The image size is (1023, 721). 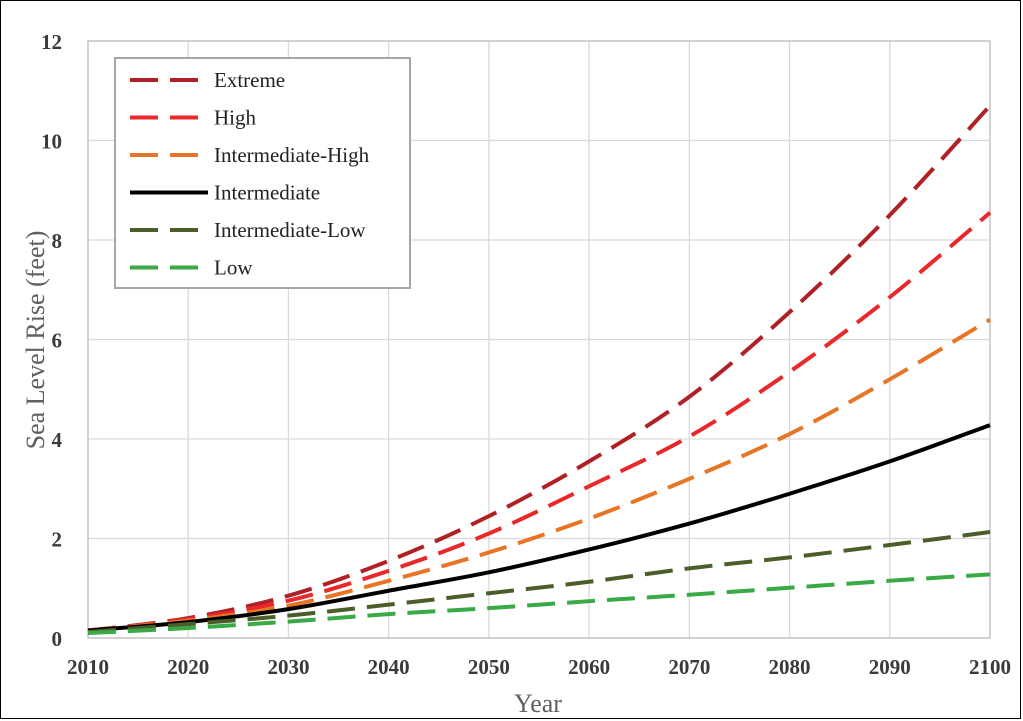 What do you see at coordinates (538, 703) in the screenshot?
I see `x-axis-label: Year` at bounding box center [538, 703].